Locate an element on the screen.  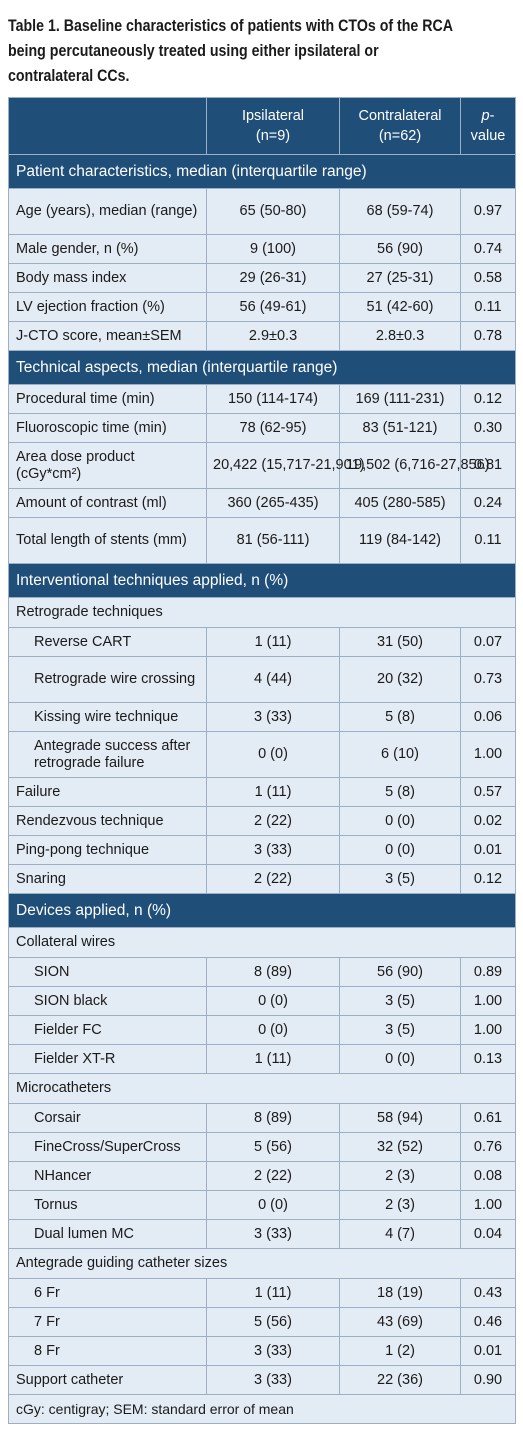
table-row: Ping-pong technique 3 (33) 0 (0) 0.01 is located at coordinates (262, 850).